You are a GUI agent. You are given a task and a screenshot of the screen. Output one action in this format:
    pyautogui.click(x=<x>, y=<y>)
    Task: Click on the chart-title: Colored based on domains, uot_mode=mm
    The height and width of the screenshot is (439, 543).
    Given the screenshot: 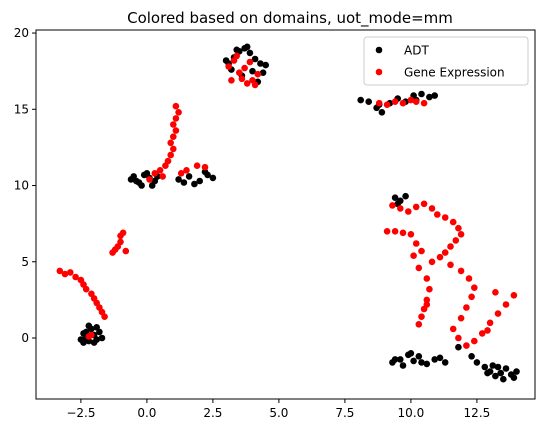 What is the action you would take?
    pyautogui.click(x=290, y=18)
    